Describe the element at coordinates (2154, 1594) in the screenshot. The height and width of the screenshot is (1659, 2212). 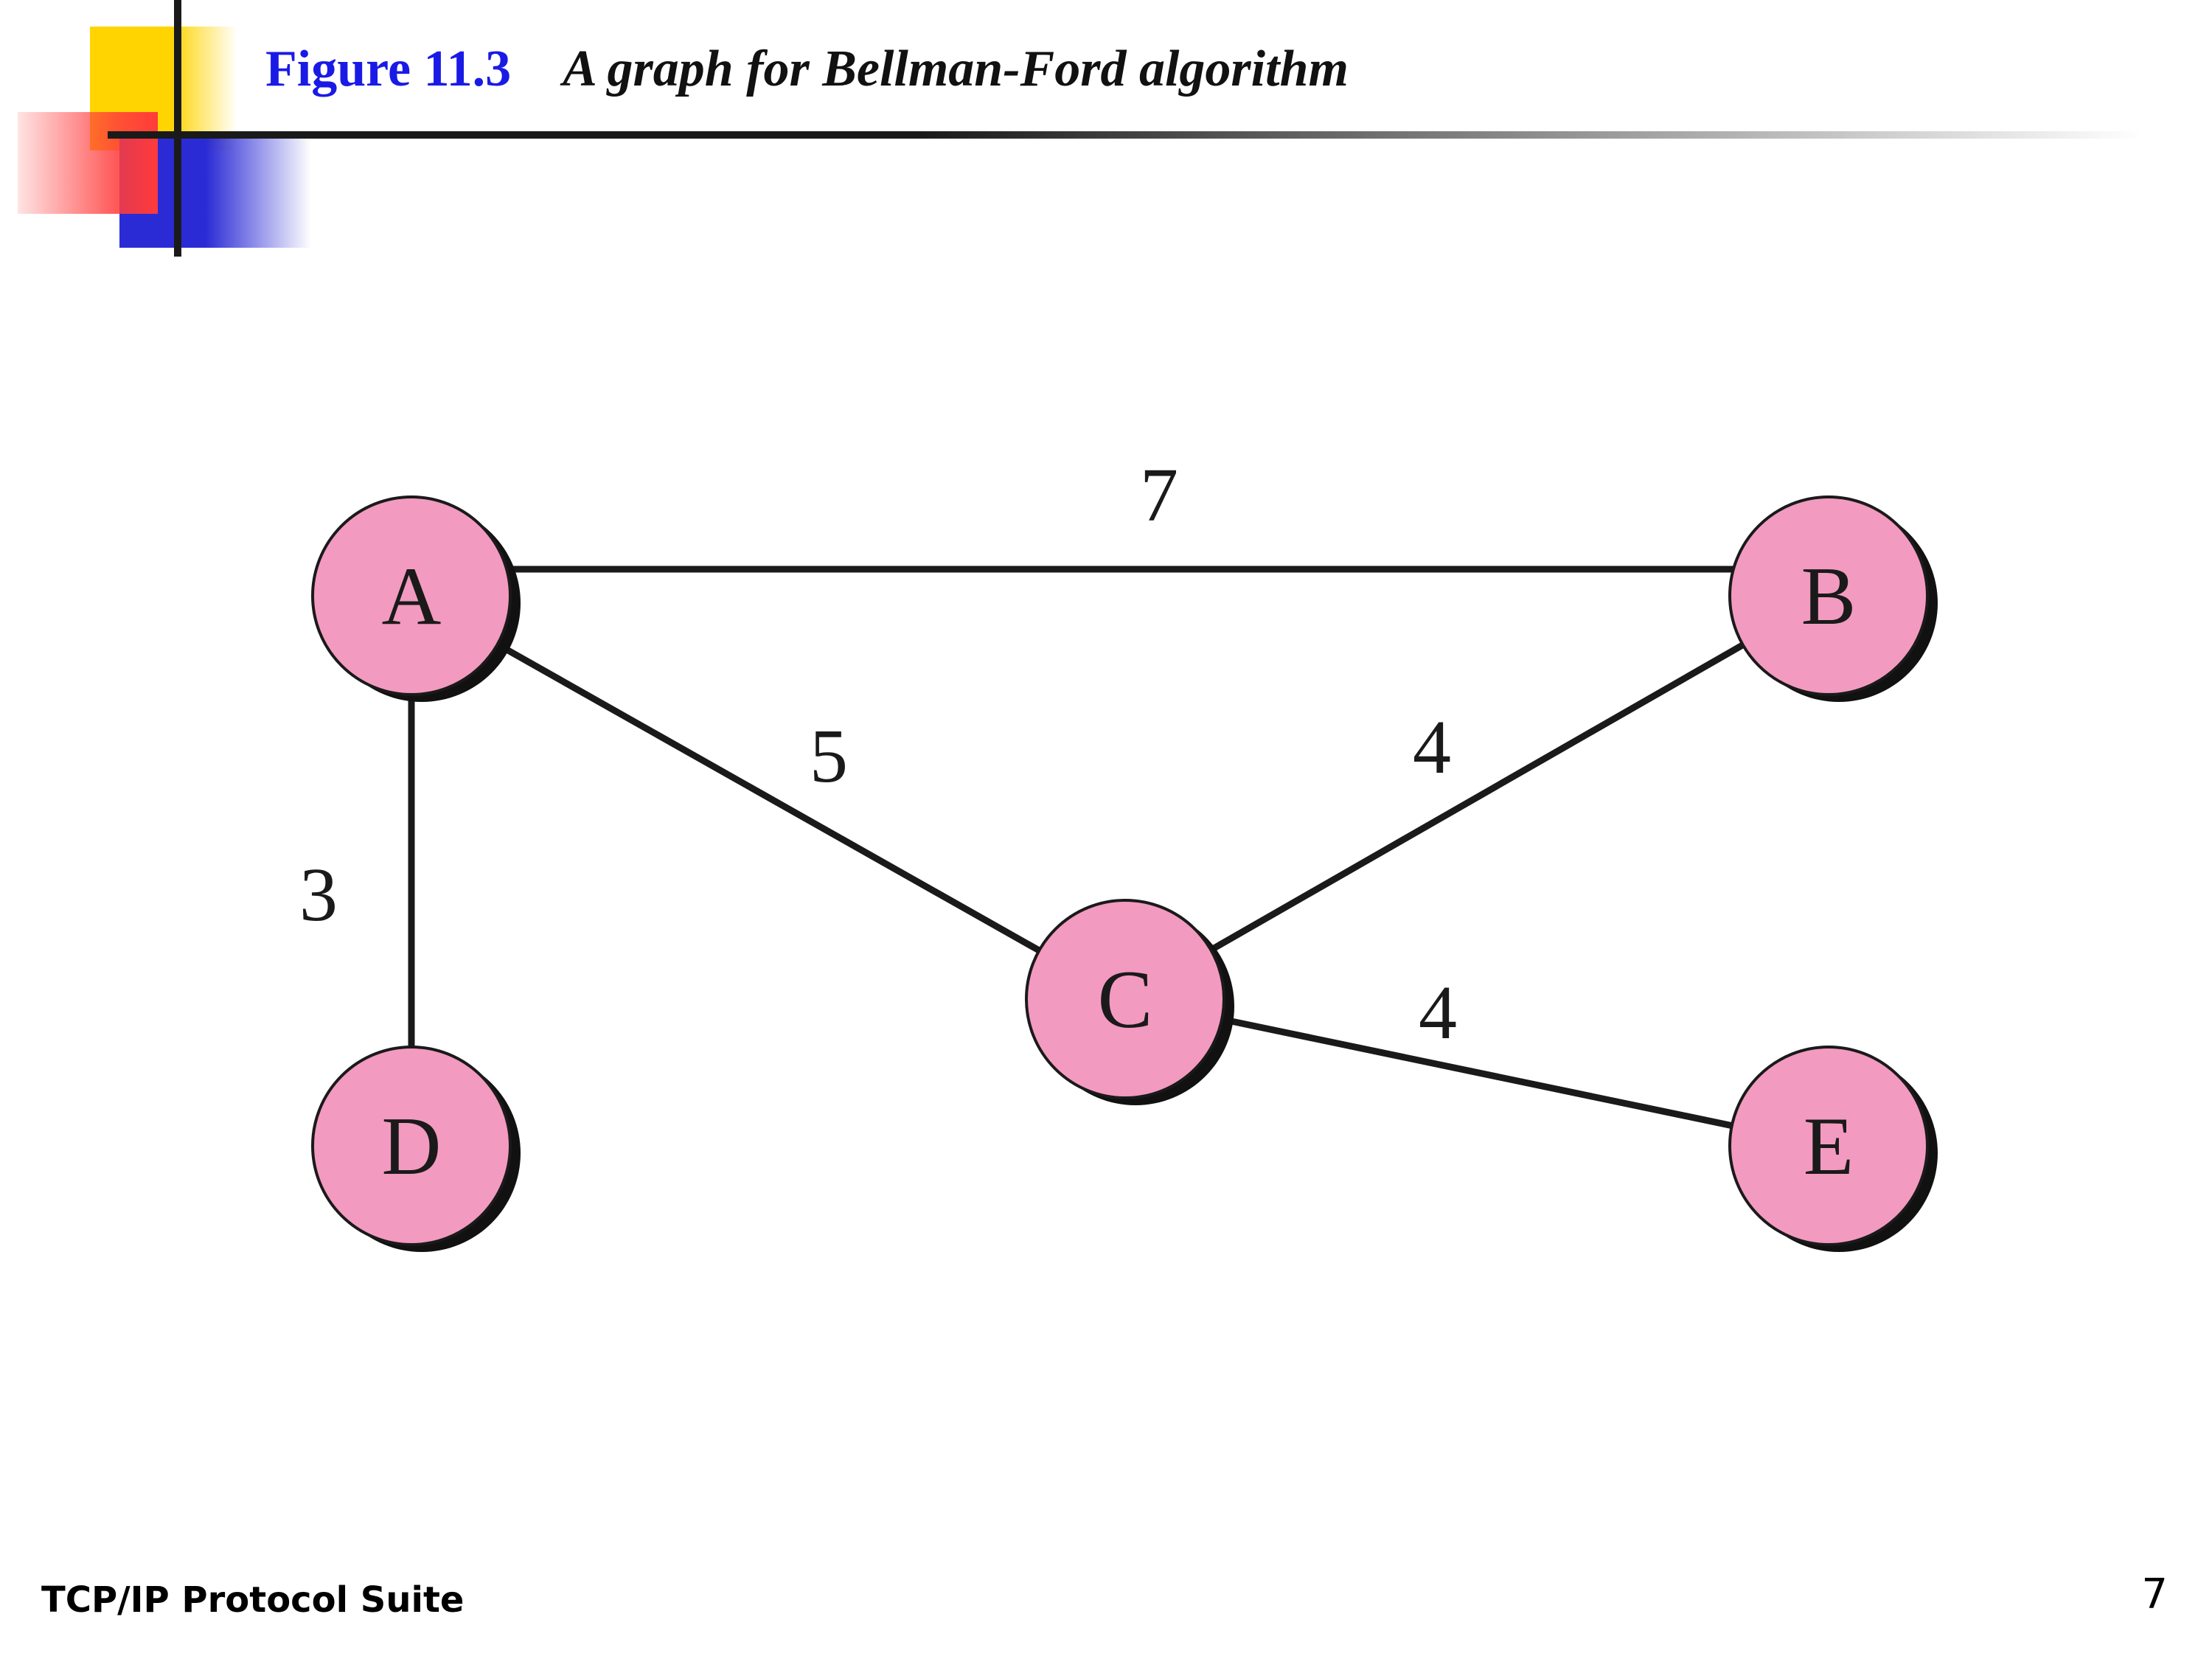
I see `page-number: 7` at that location.